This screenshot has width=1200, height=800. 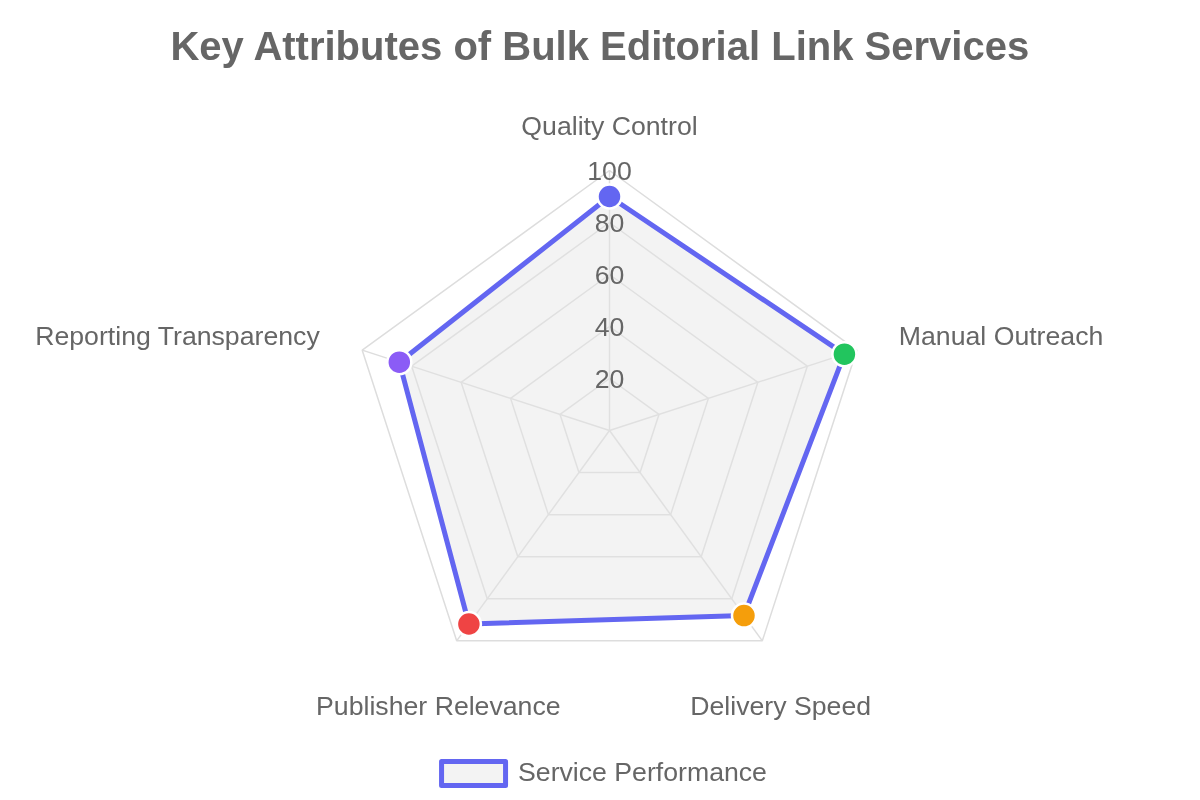 I want to click on spoke-label: Quality Control, so click(x=609, y=126).